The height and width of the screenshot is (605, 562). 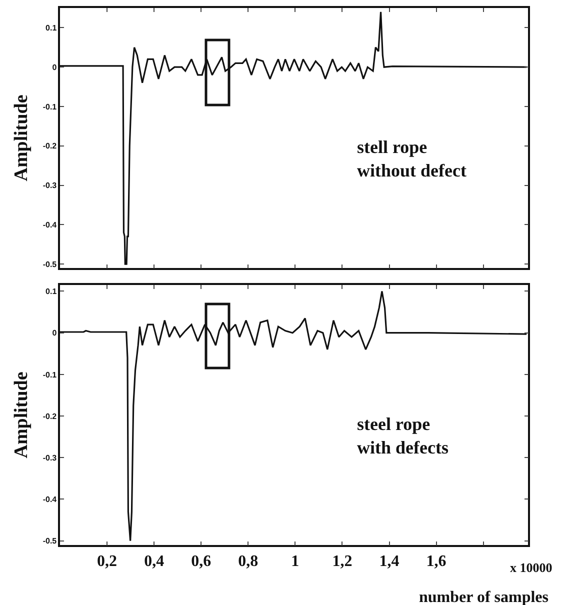 I want to click on x-tick-label: 1, so click(x=295, y=561).